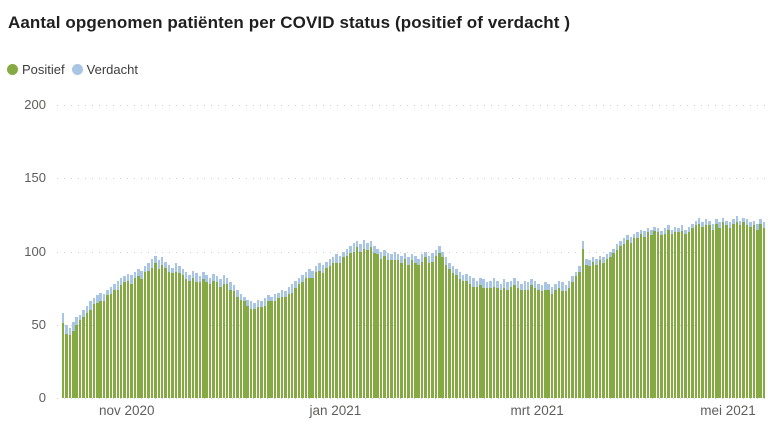 The height and width of the screenshot is (431, 768). I want to click on legend-item-verdacht: Verdacht, so click(104, 69).